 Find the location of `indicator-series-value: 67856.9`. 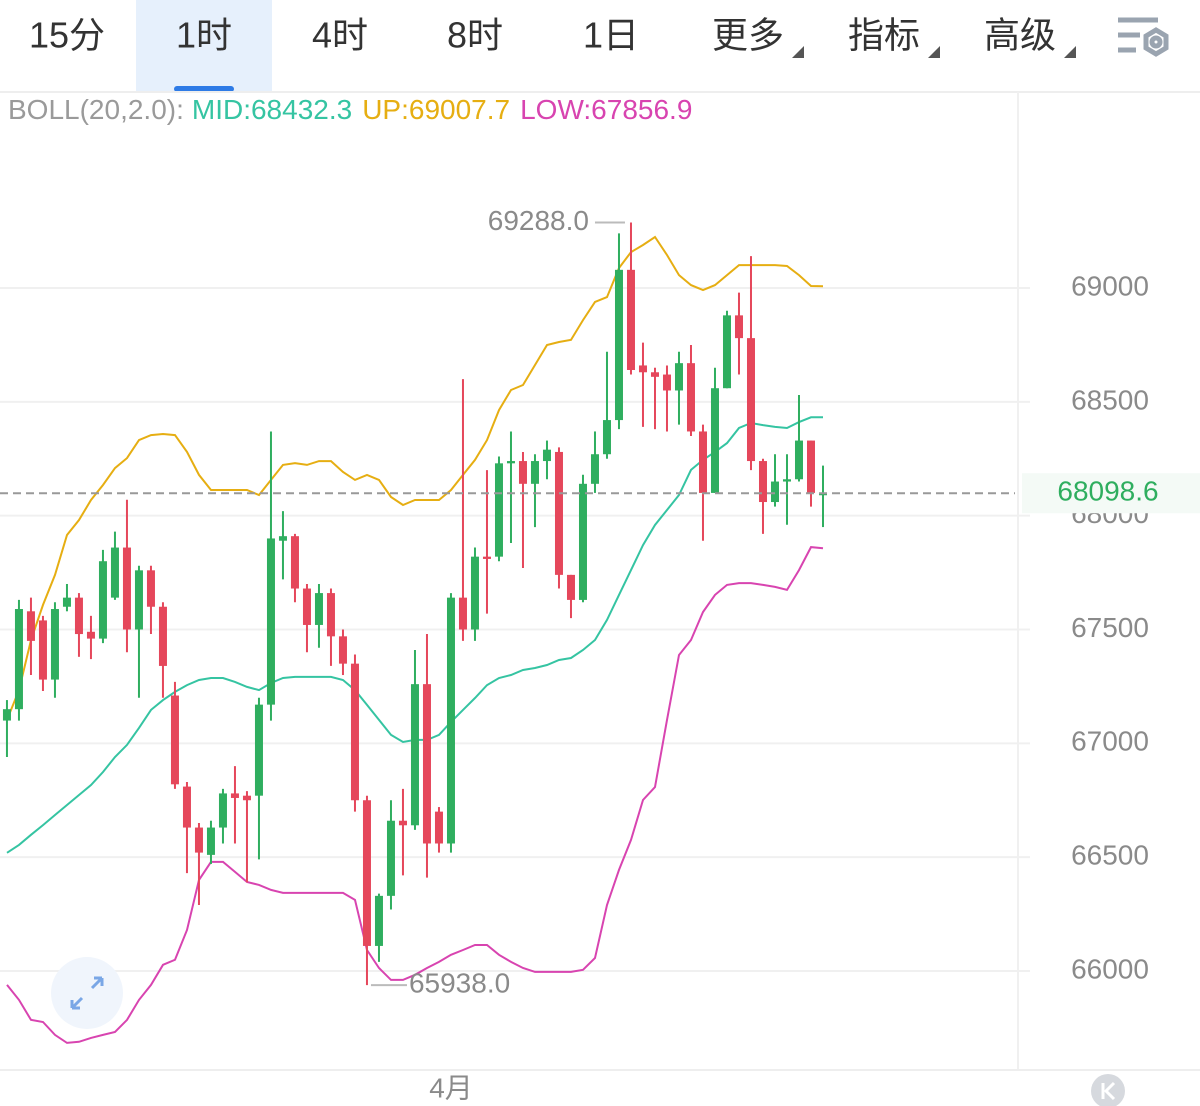

indicator-series-value: 67856.9 is located at coordinates (641, 109).